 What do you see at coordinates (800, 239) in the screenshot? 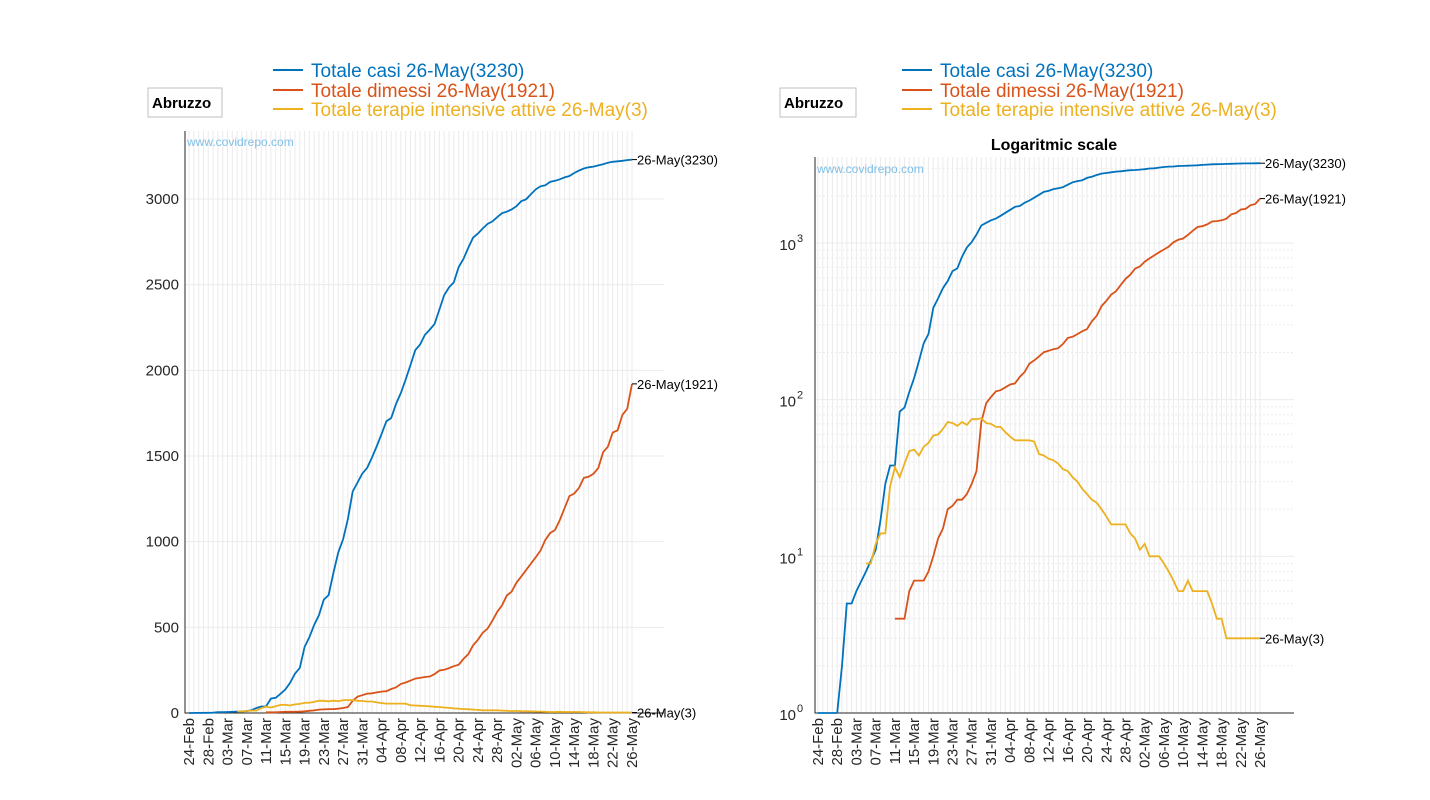
I see `y-tick-exponent: 3` at bounding box center [800, 239].